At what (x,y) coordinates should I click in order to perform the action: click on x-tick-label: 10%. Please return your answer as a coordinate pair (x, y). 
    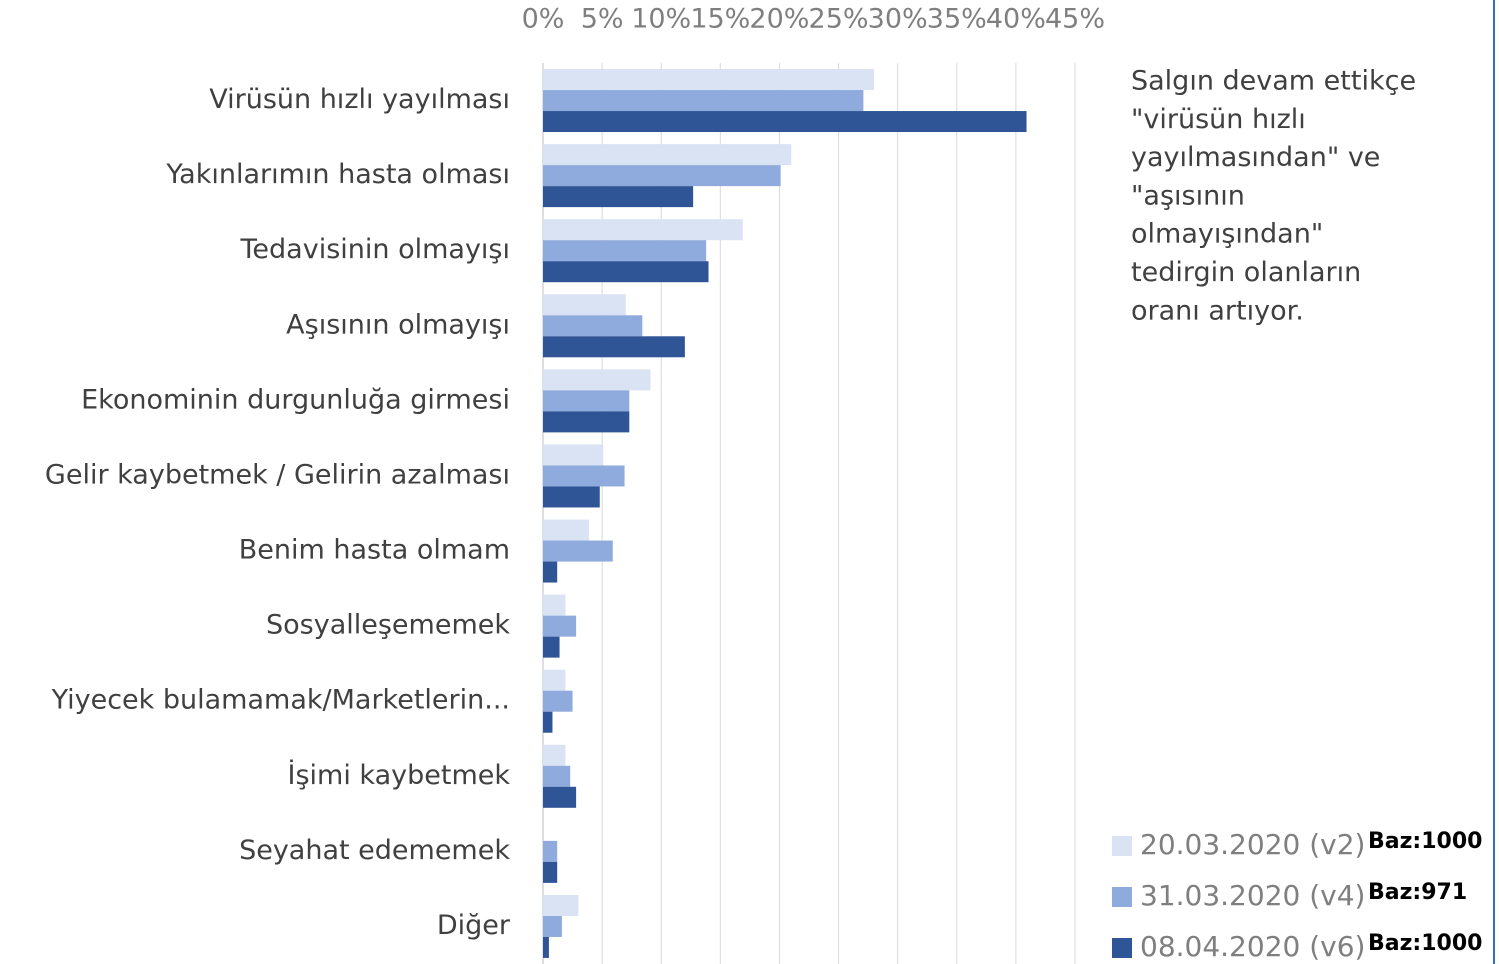
    Looking at the image, I should click on (661, 19).